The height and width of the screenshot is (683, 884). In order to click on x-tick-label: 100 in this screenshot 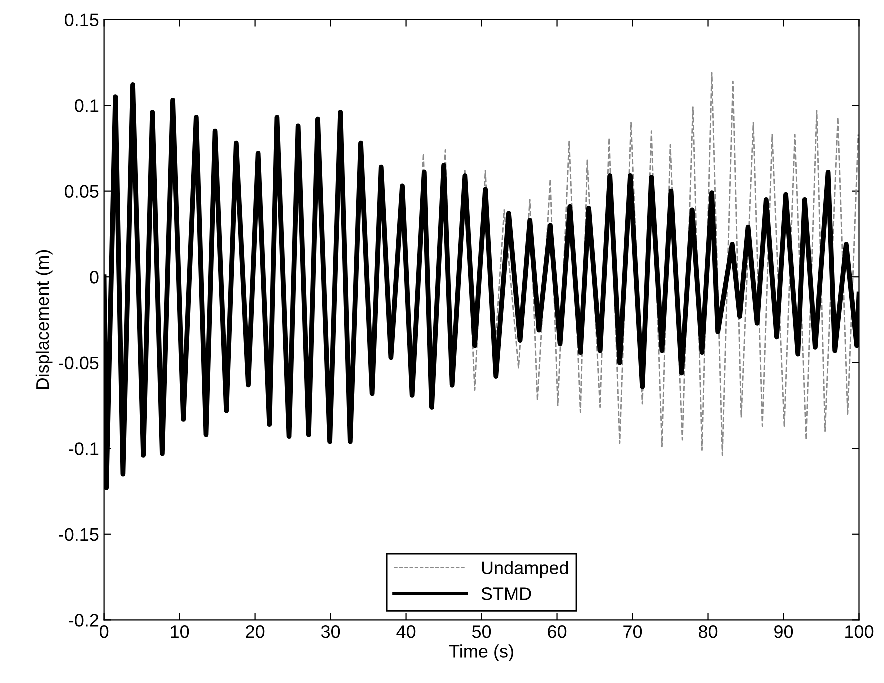, I will do `click(860, 632)`.